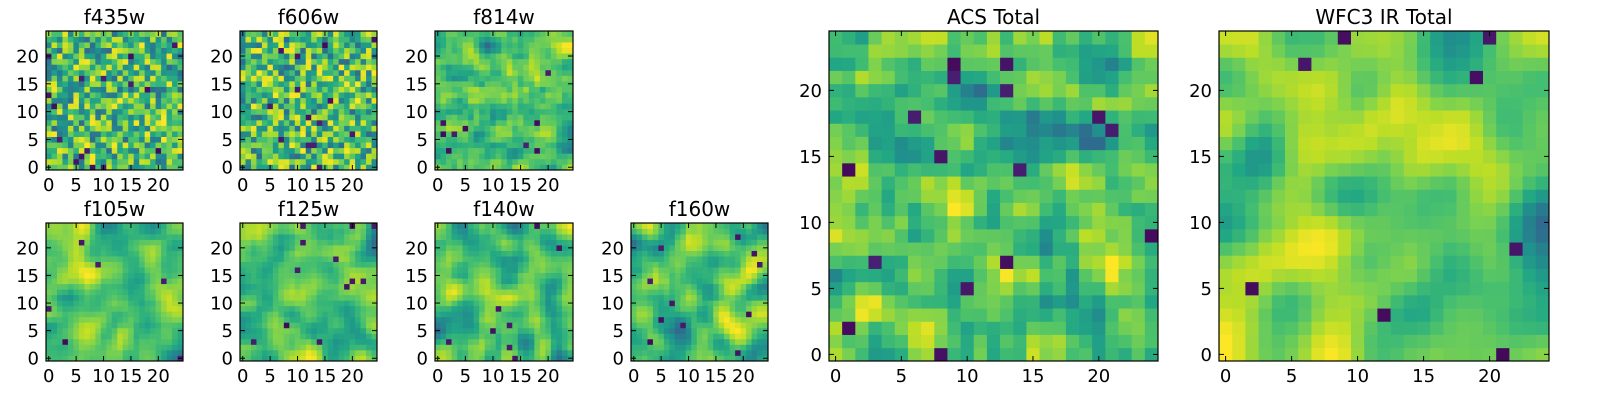 Image resolution: width=1600 pixels, height=400 pixels. Describe the element at coordinates (27, 276) in the screenshot. I see `y-tick-label: 15` at that location.